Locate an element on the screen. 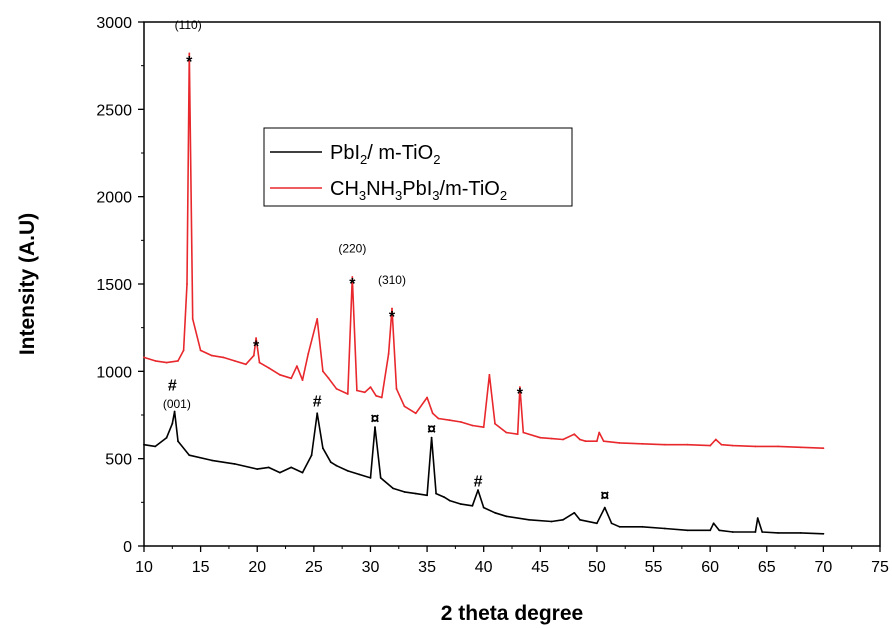 Image resolution: width=892 pixels, height=628 pixels. legend-label-part: PbI is located at coordinates (417, 189).